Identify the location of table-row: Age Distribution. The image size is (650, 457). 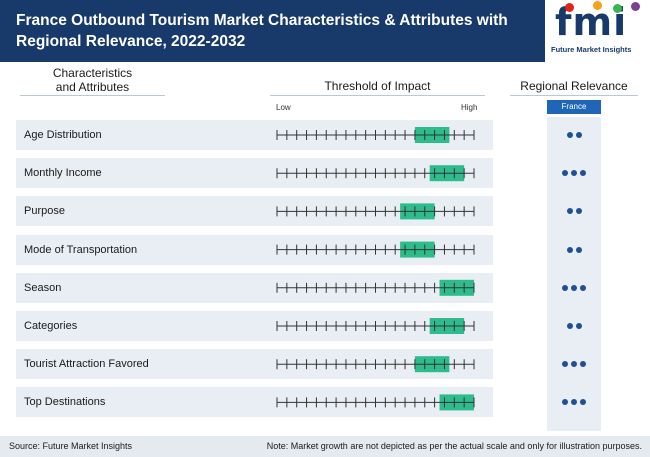
(254, 135).